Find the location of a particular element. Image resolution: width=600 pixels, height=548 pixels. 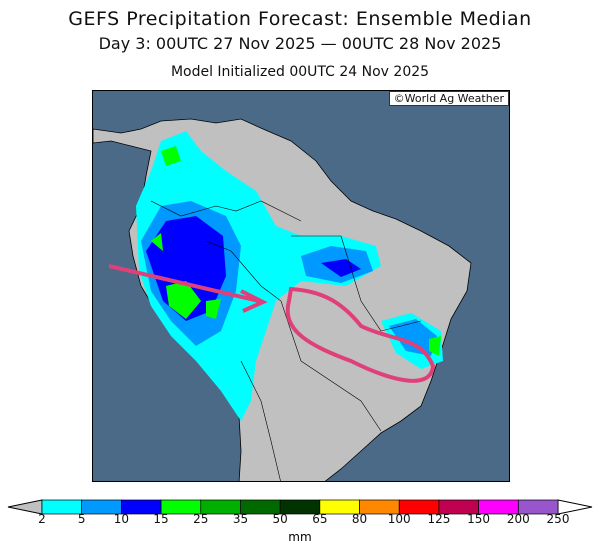

model-init-label: Model Initialized 00UTC 24 Nov 2025 is located at coordinates (300, 72).